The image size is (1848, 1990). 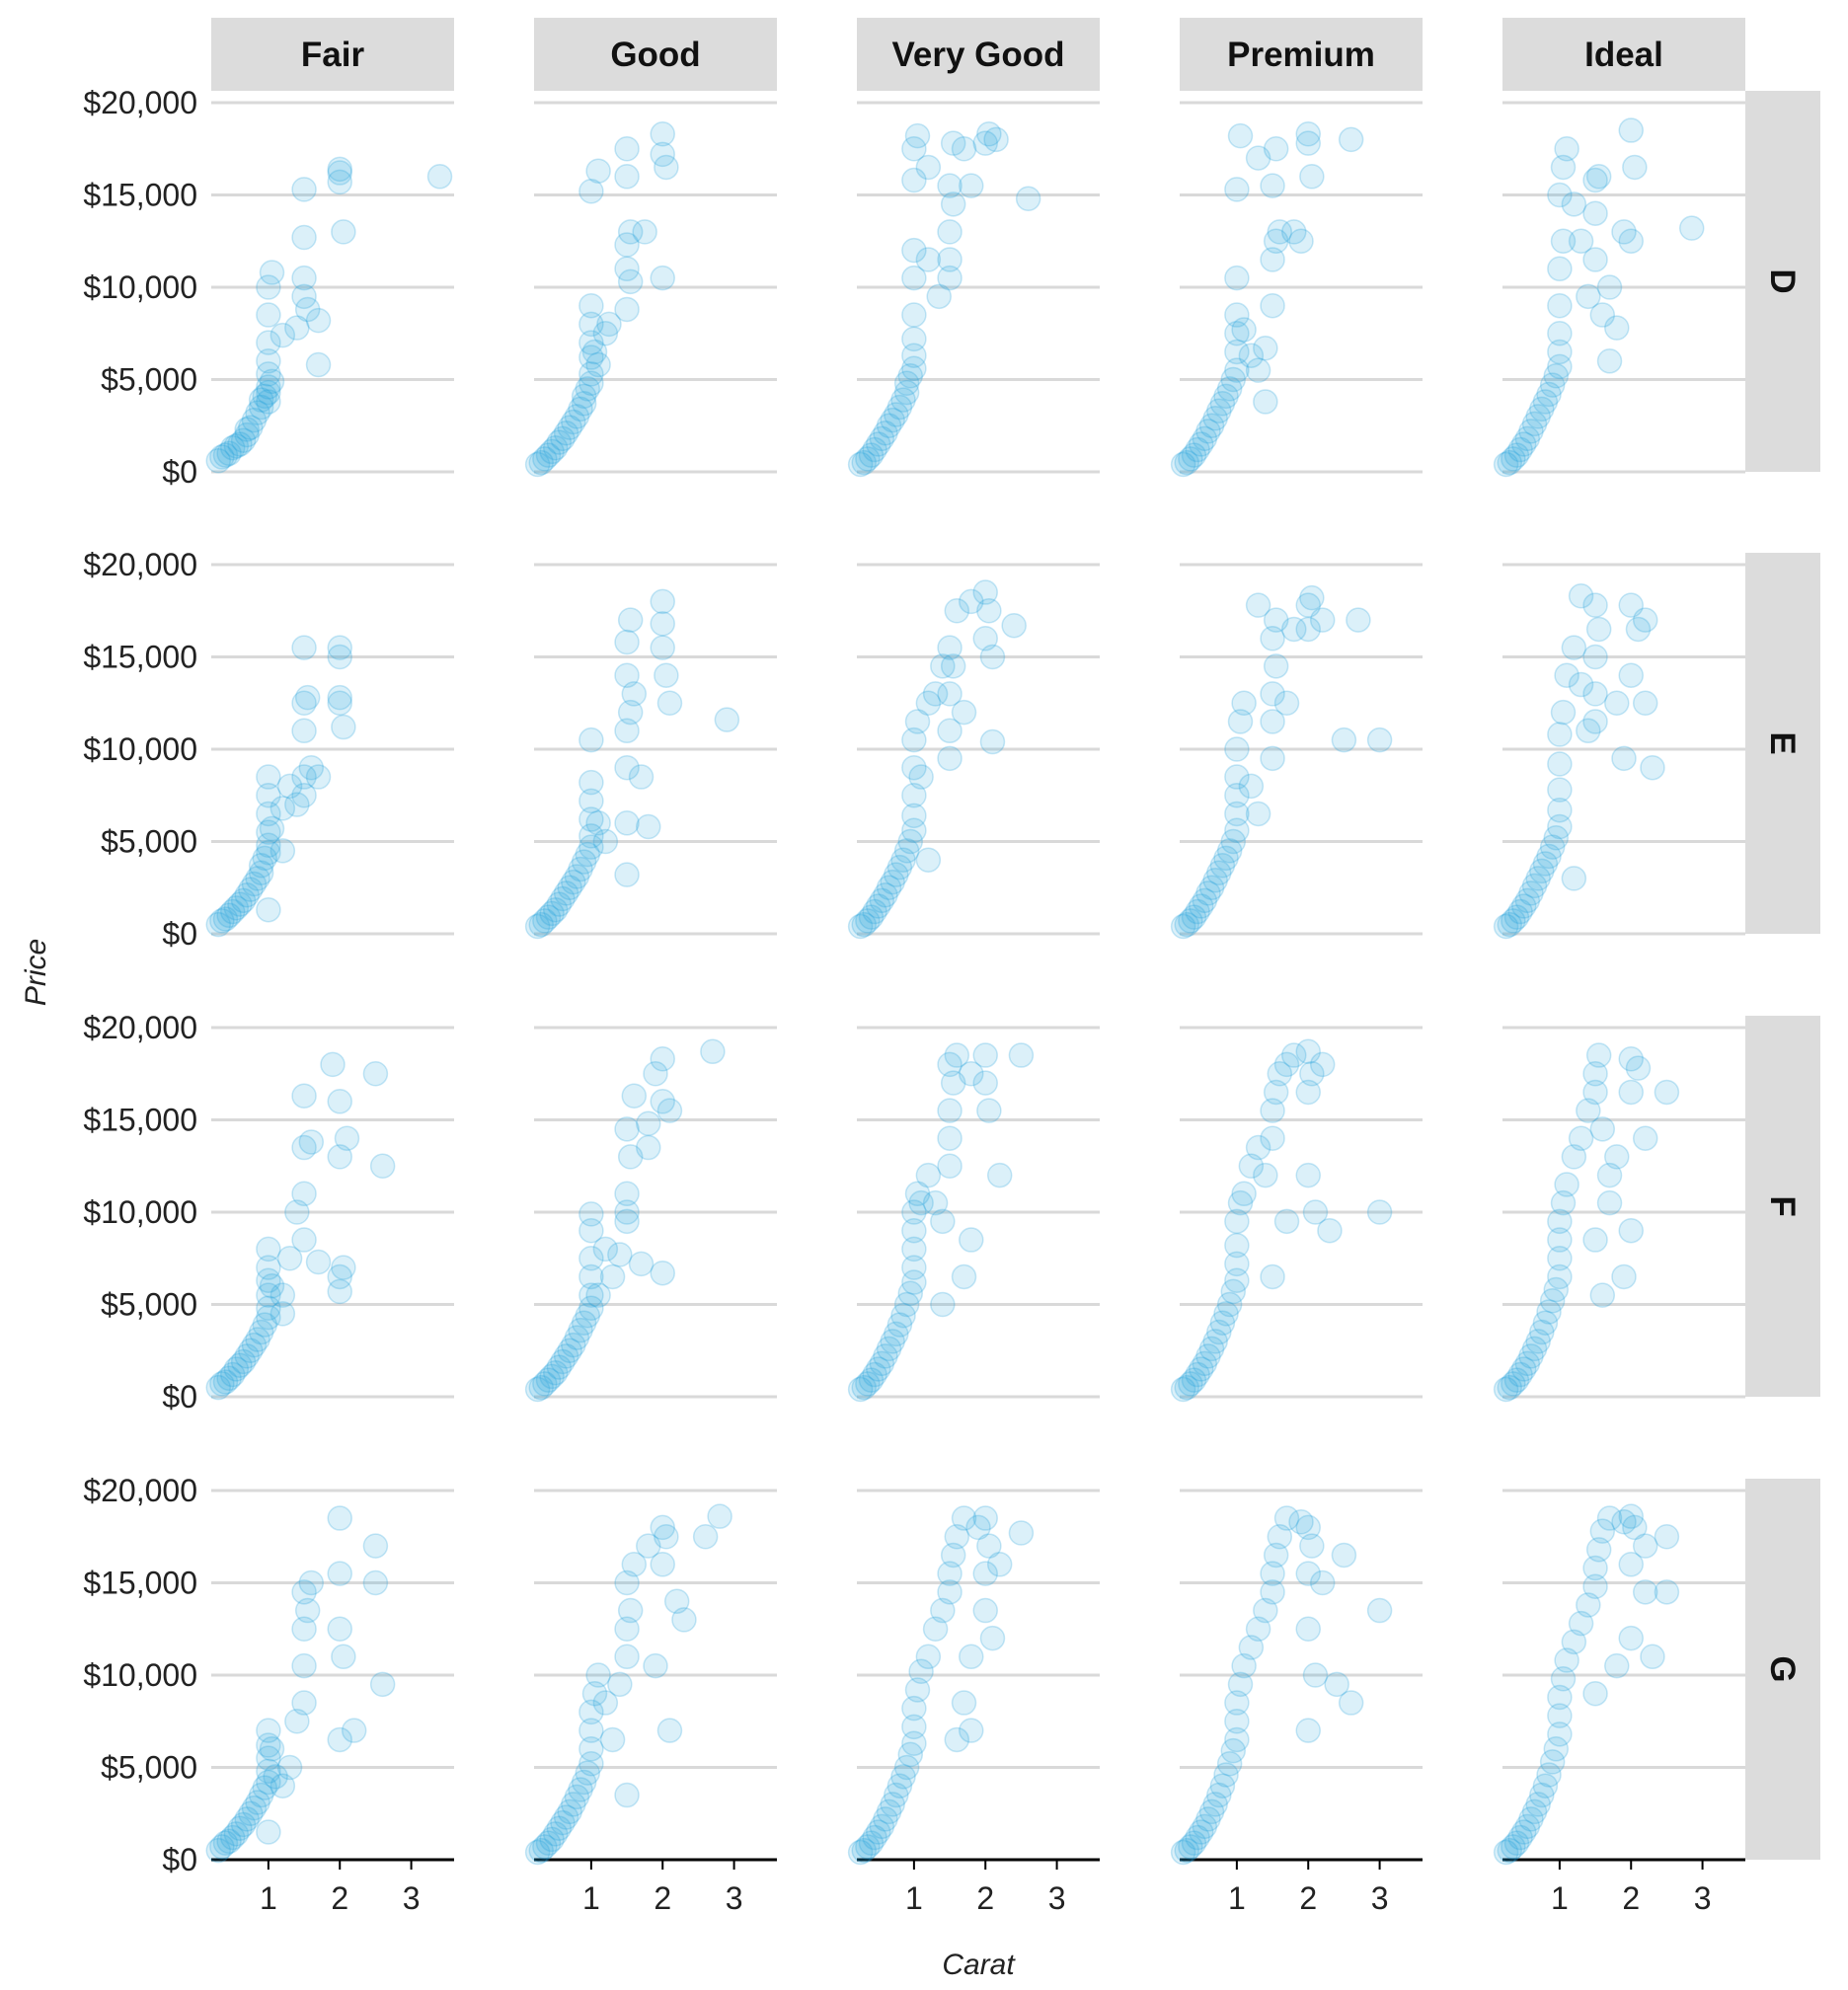 What do you see at coordinates (601, 299) in the screenshot?
I see `scatter-panel-D-good` at bounding box center [601, 299].